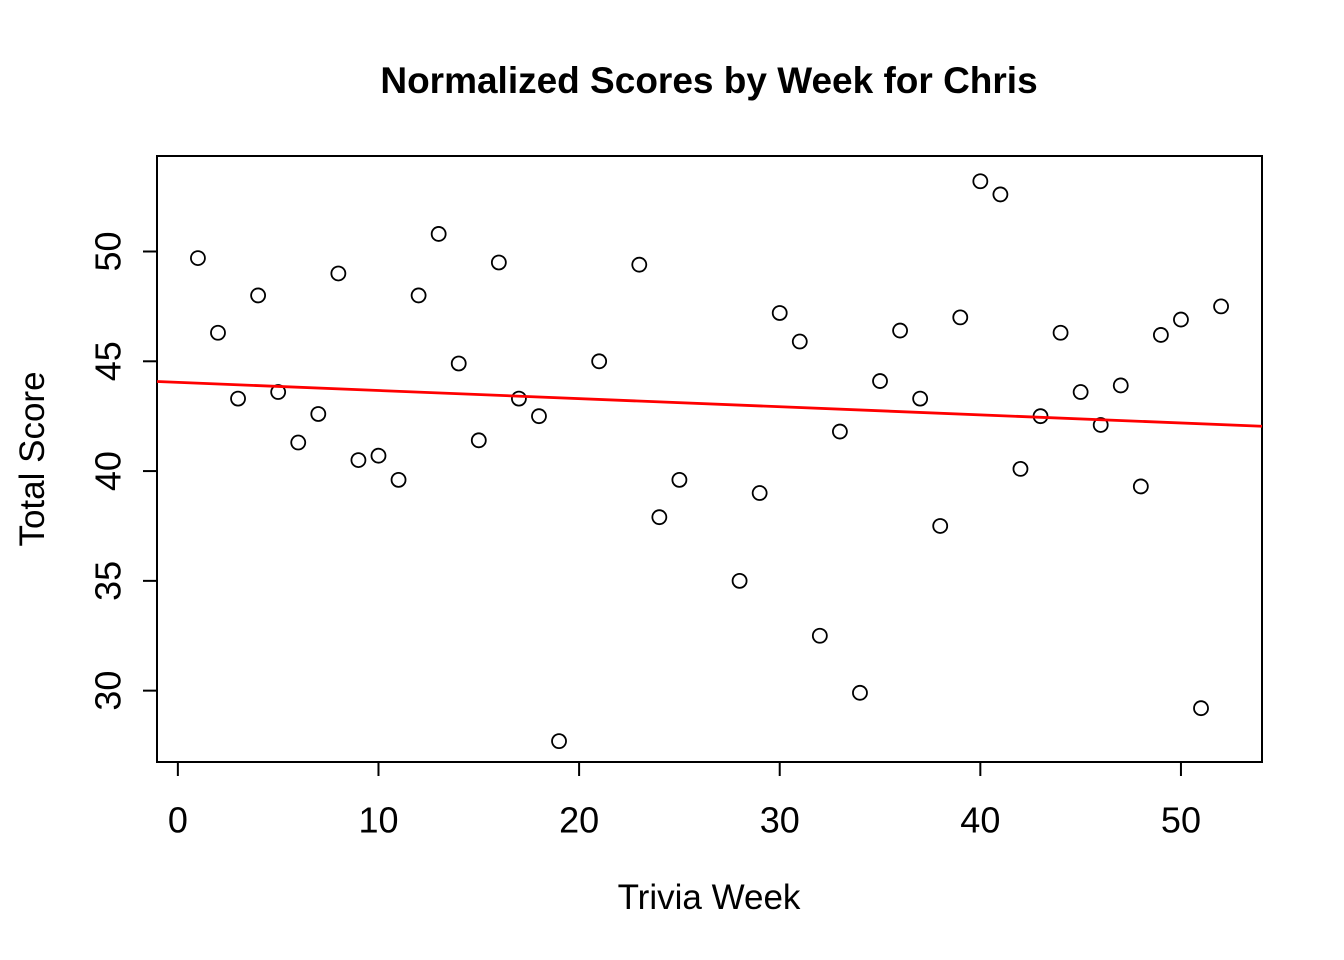 The width and height of the screenshot is (1344, 960). What do you see at coordinates (108, 471) in the screenshot?
I see `y-tick-label: 40` at bounding box center [108, 471].